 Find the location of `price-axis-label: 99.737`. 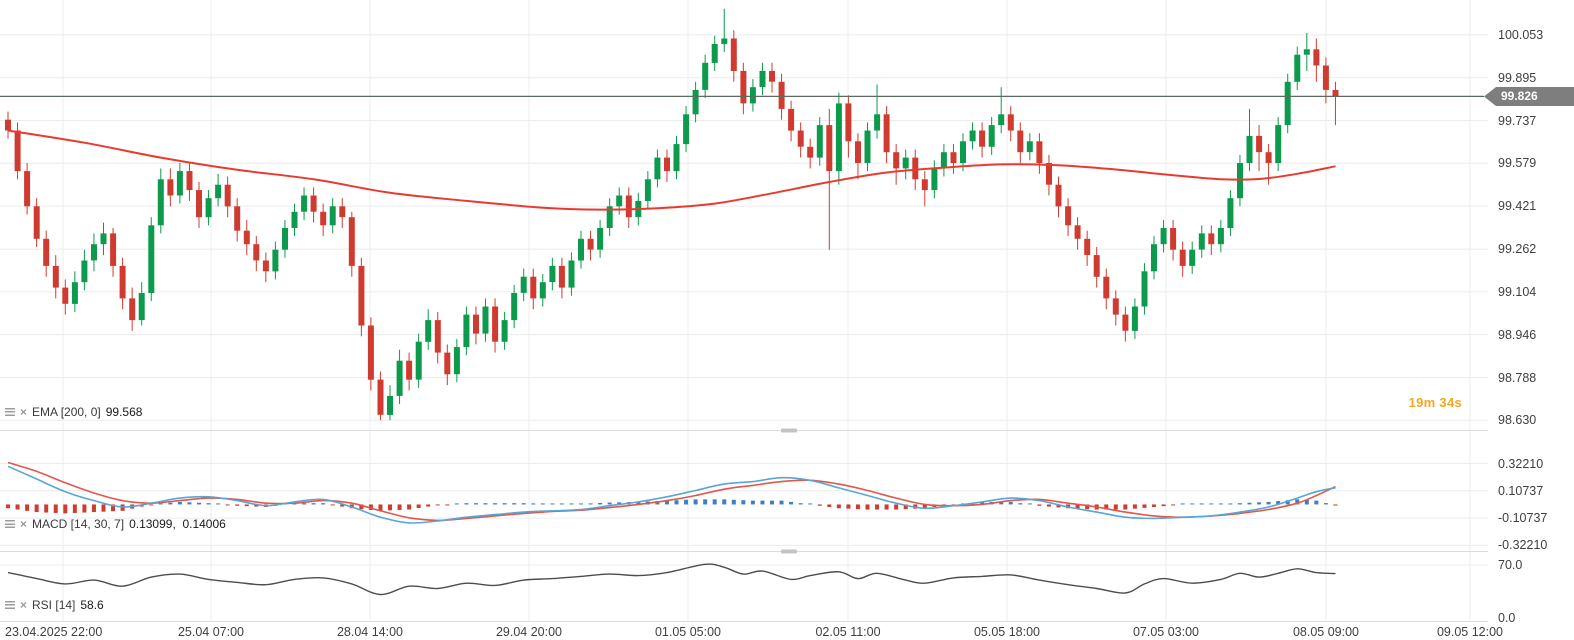

price-axis-label: 99.737 is located at coordinates (1517, 121).